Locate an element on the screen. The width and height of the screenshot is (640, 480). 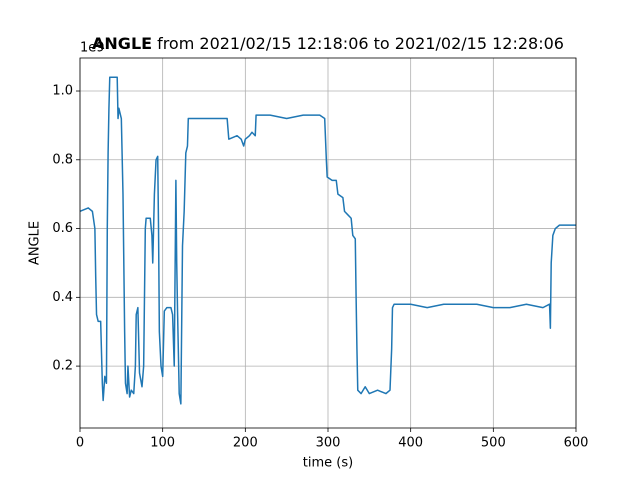
y-tick-label: 0.8 is located at coordinates (62, 159).